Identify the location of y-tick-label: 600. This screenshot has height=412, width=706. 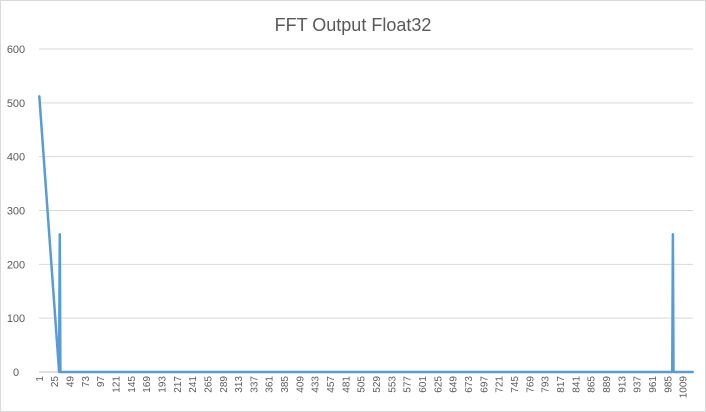
(16, 50).